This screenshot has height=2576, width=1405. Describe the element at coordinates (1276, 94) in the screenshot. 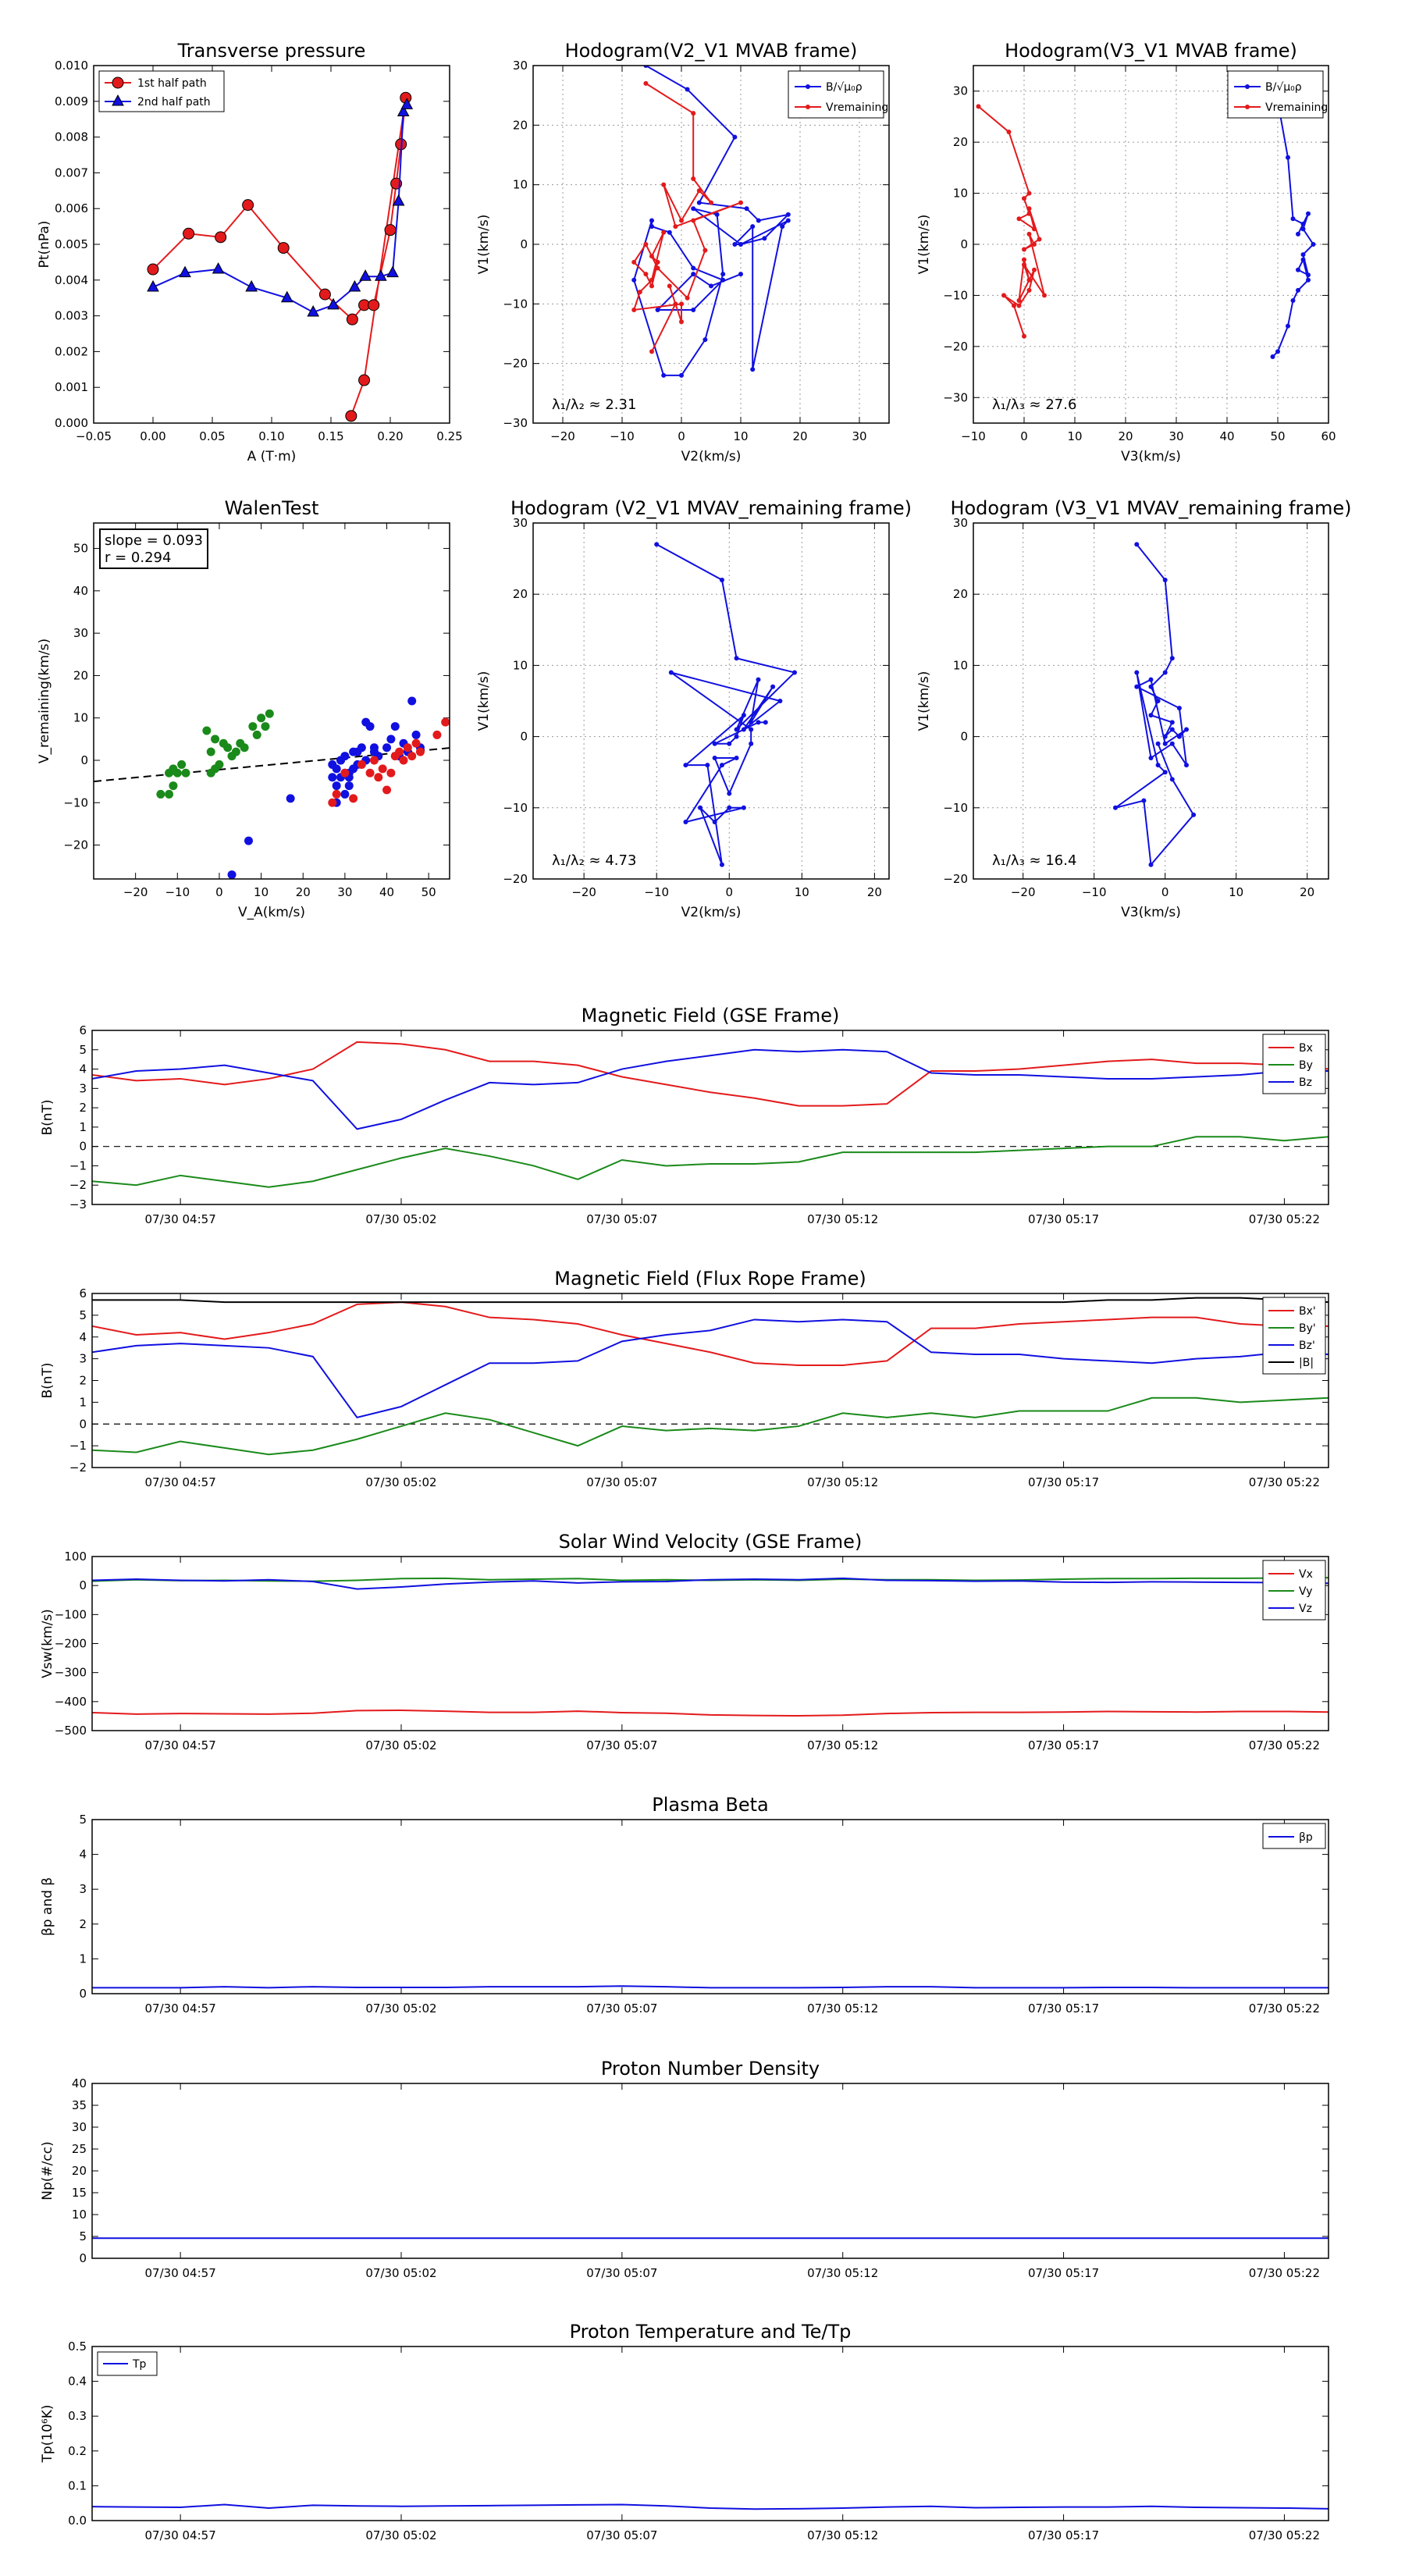

I see `legend-box` at that location.